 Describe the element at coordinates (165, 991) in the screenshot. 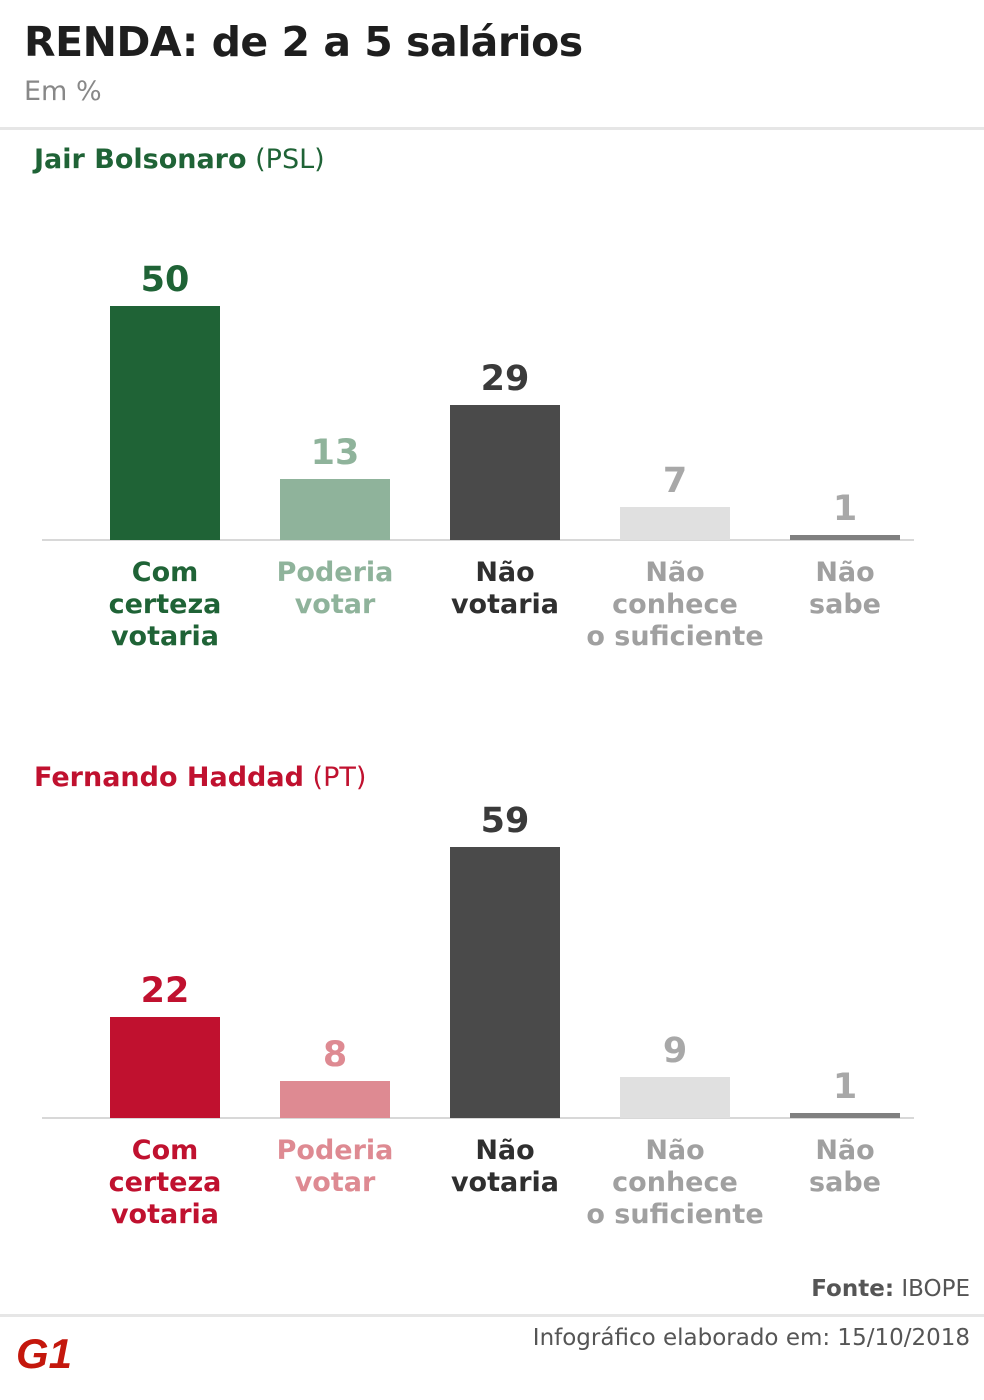

I see `value-label-com-certeza-votaria: 22` at that location.